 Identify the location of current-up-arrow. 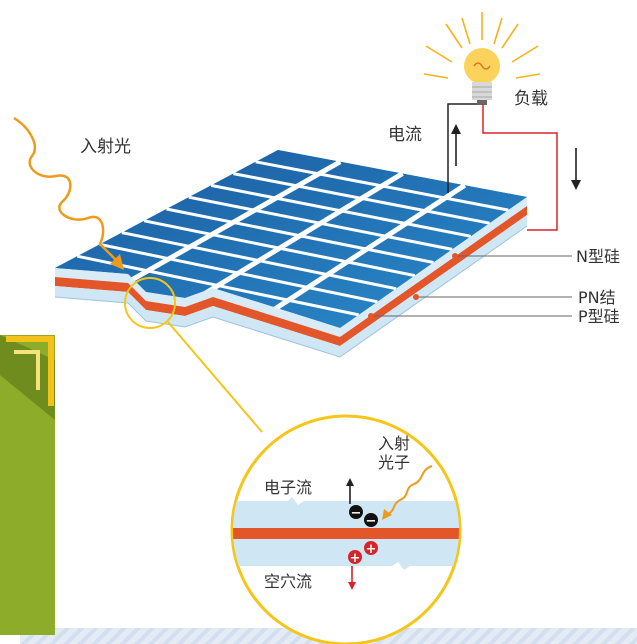
(456, 145).